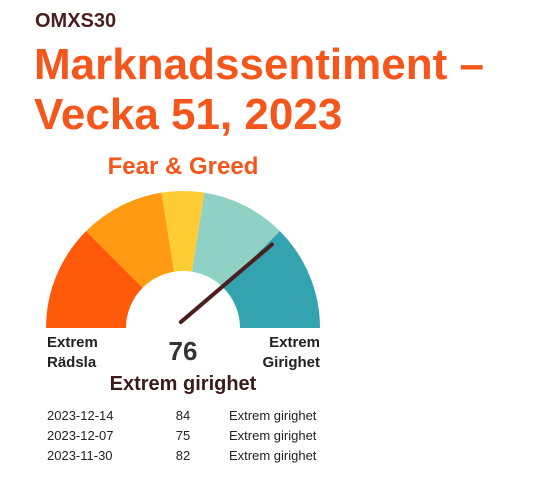  Describe the element at coordinates (226, 283) in the screenshot. I see `needle` at that location.